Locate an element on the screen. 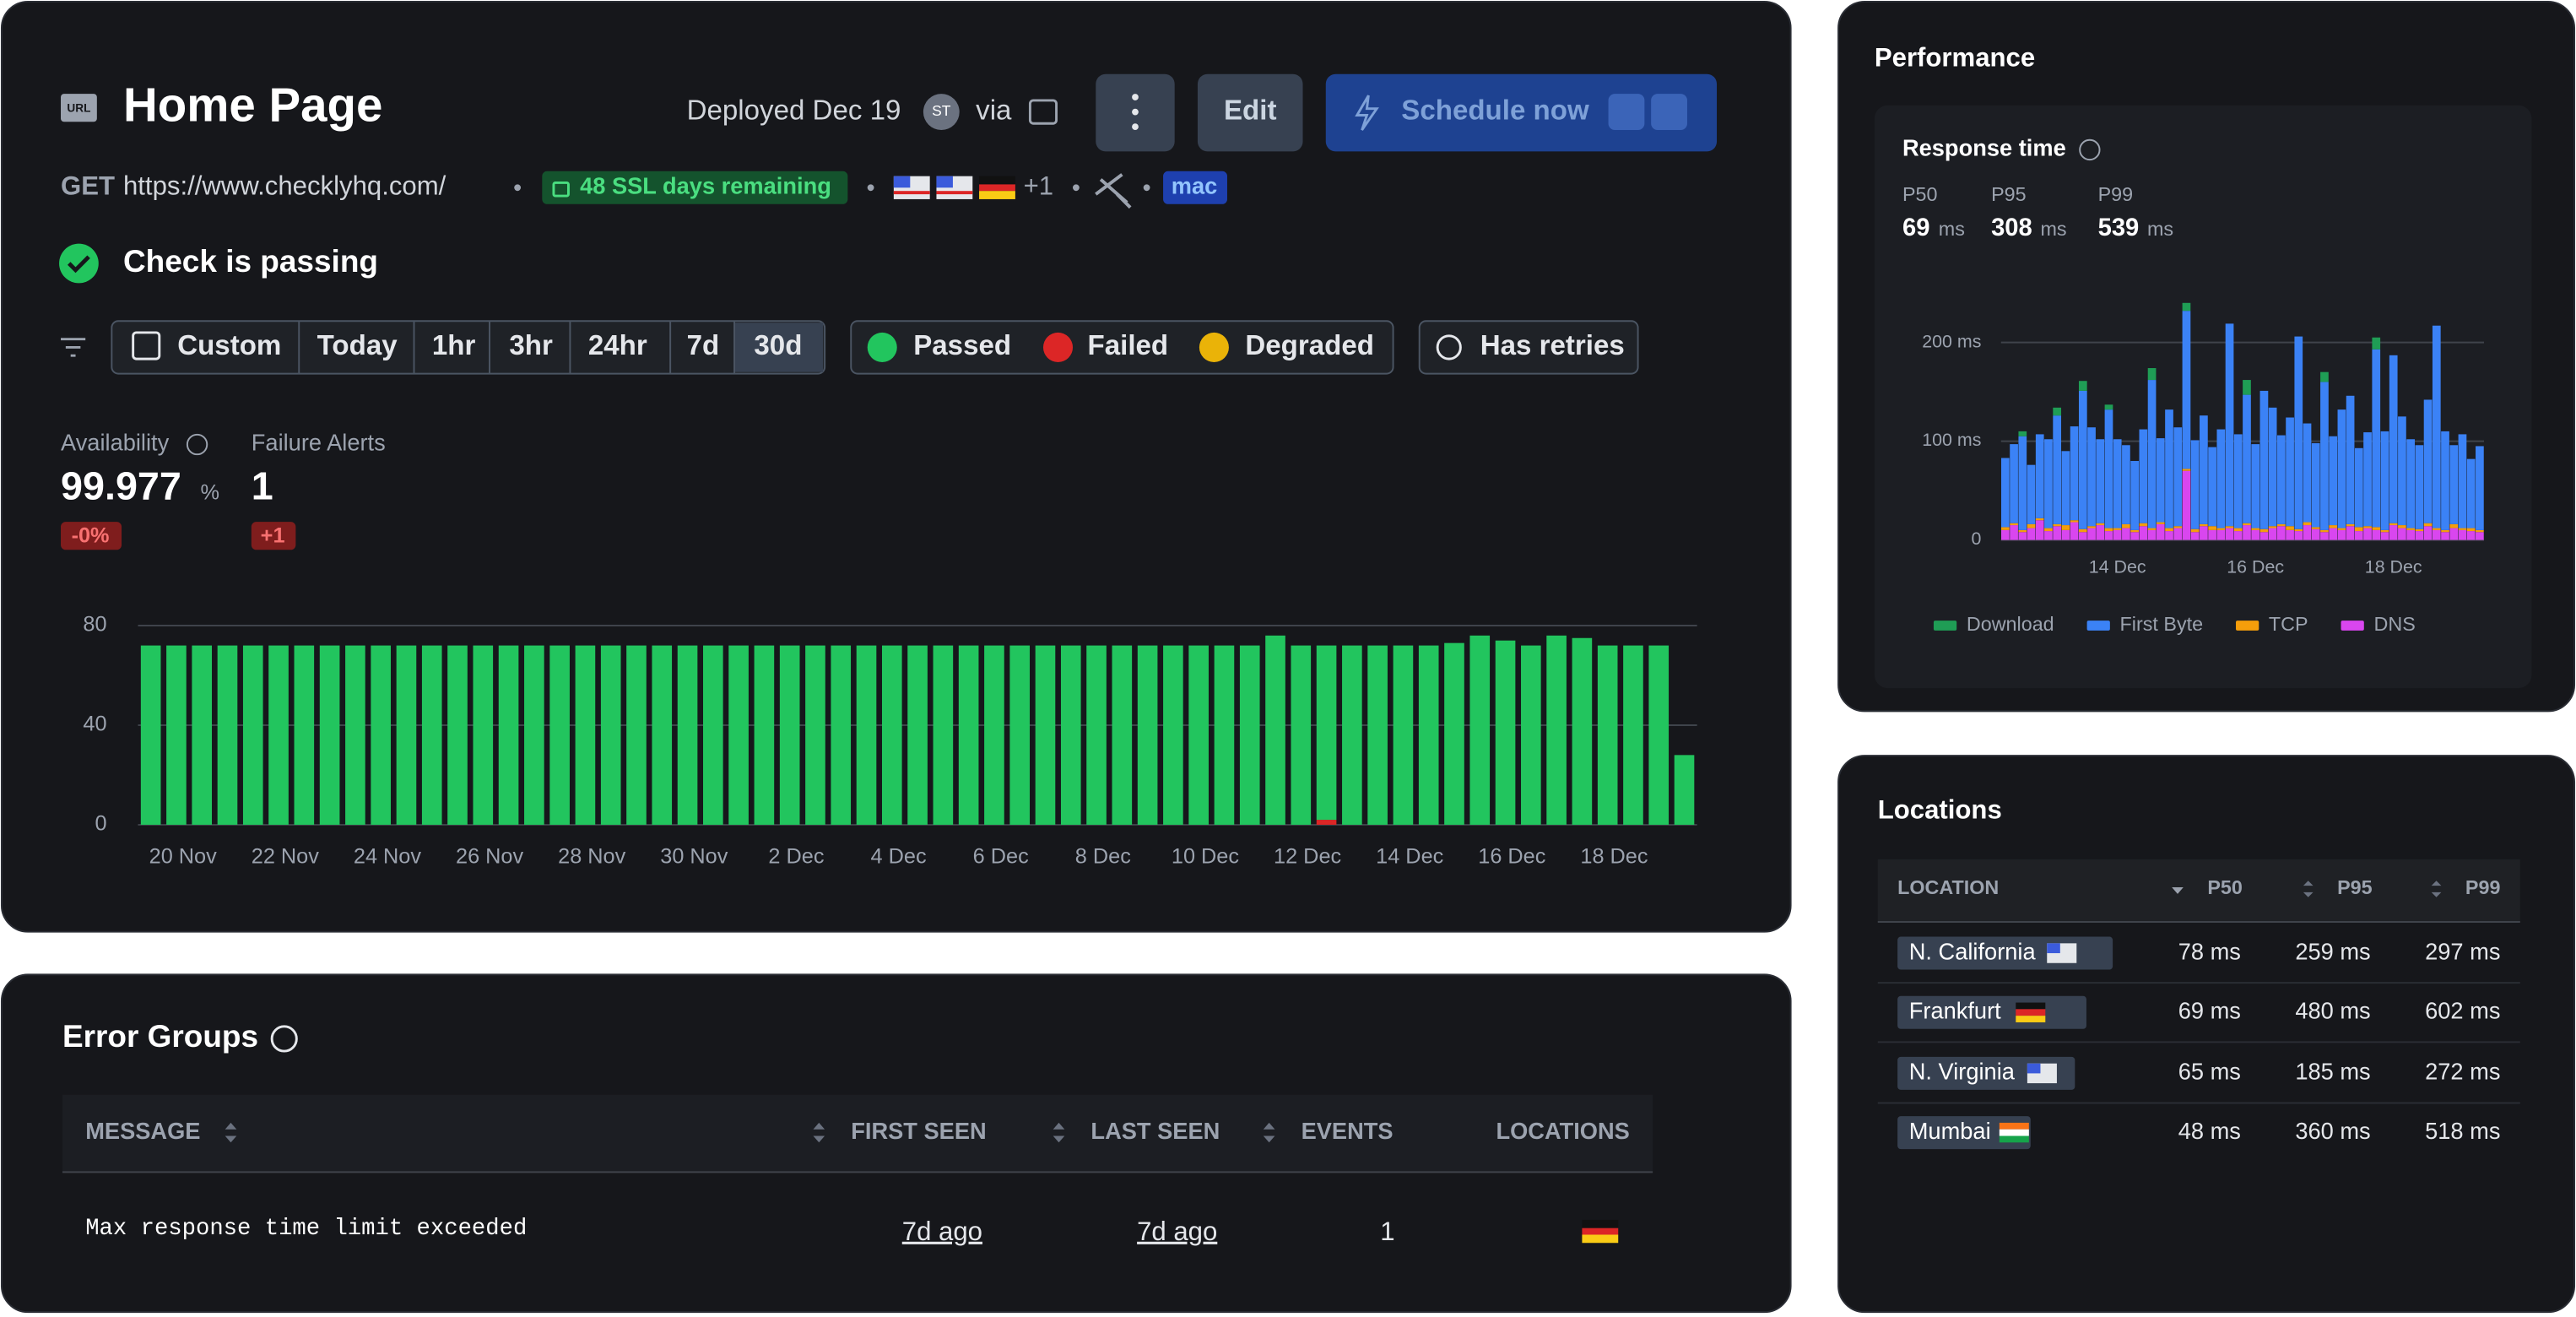 The width and height of the screenshot is (2576, 1317). change-badge is located at coordinates (273, 536).